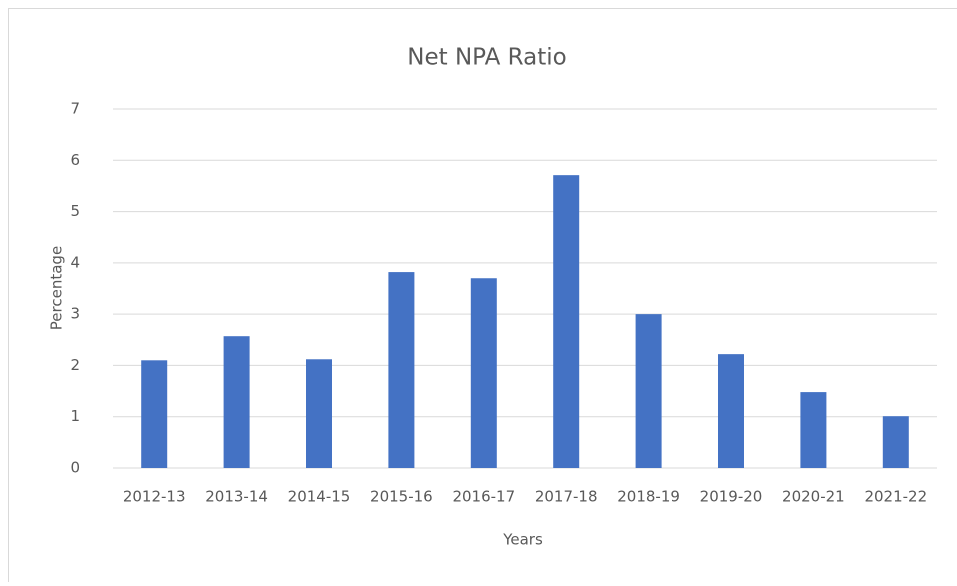  Describe the element at coordinates (75, 160) in the screenshot. I see `y-tick-label: 6` at that location.